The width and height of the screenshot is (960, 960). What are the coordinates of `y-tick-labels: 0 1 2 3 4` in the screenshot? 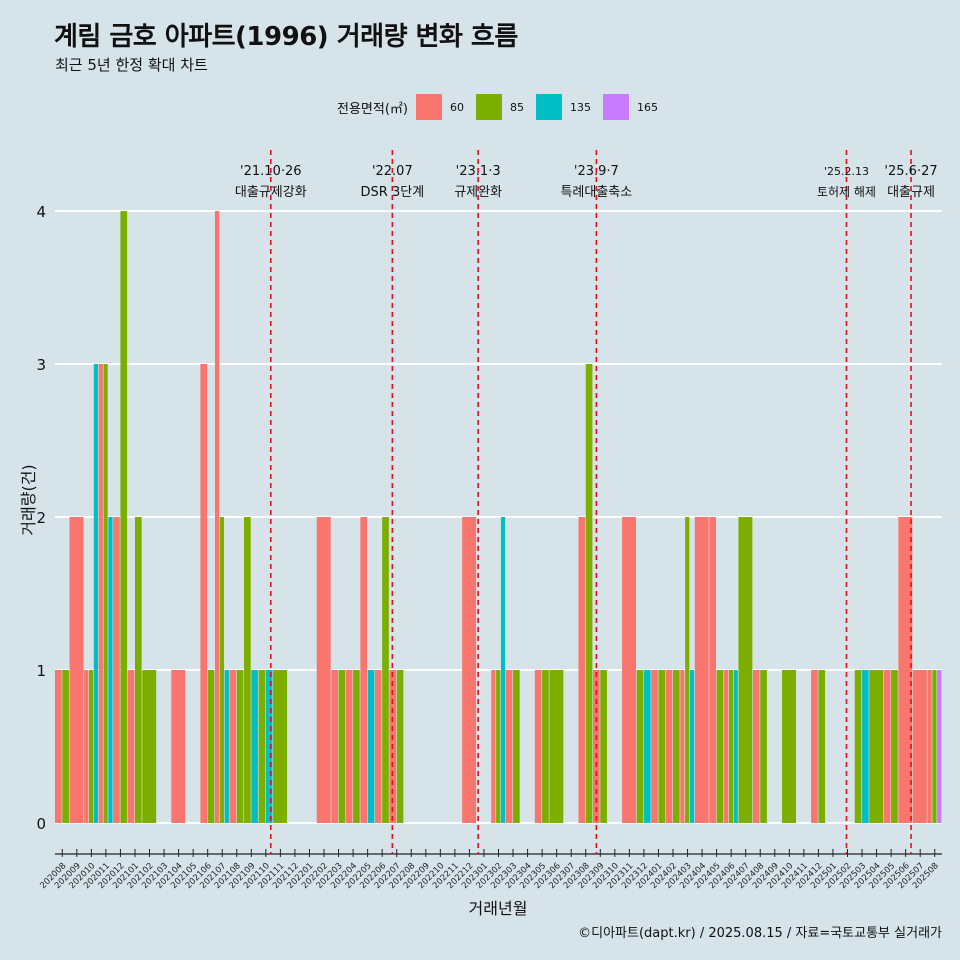 It's located at (41, 518).